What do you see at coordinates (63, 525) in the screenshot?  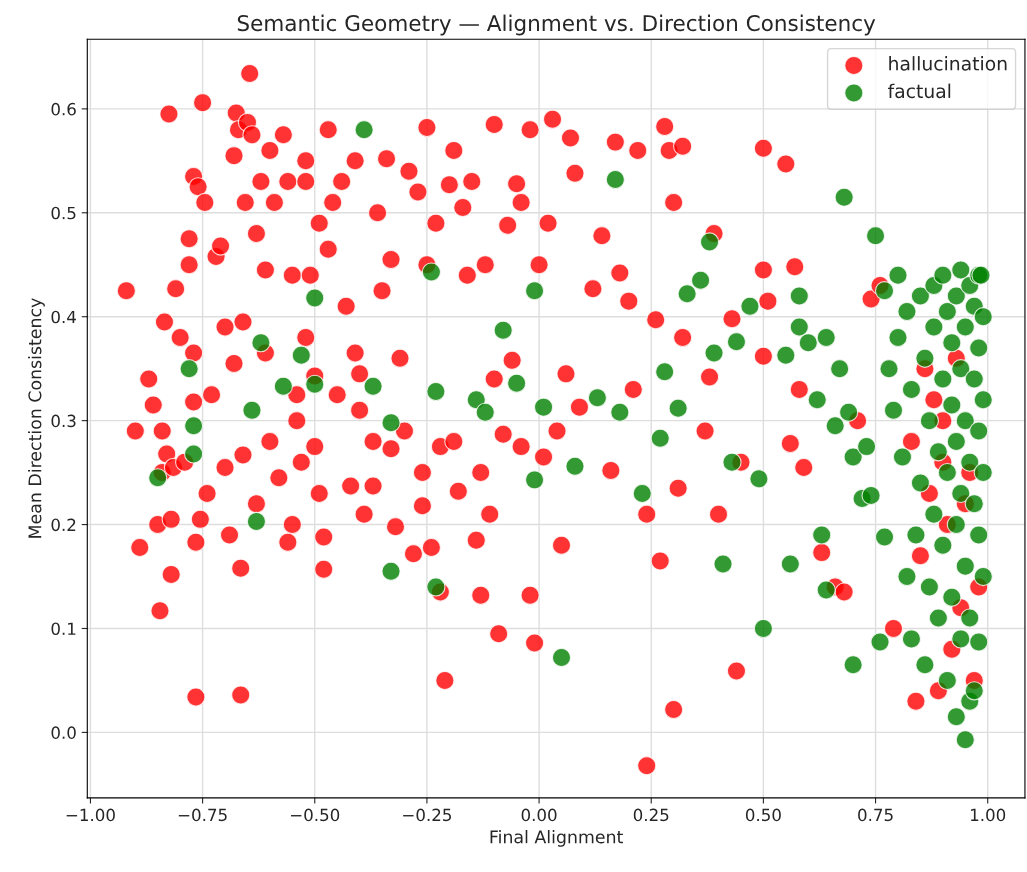 I see `y-tick-label: 0.2` at bounding box center [63, 525].